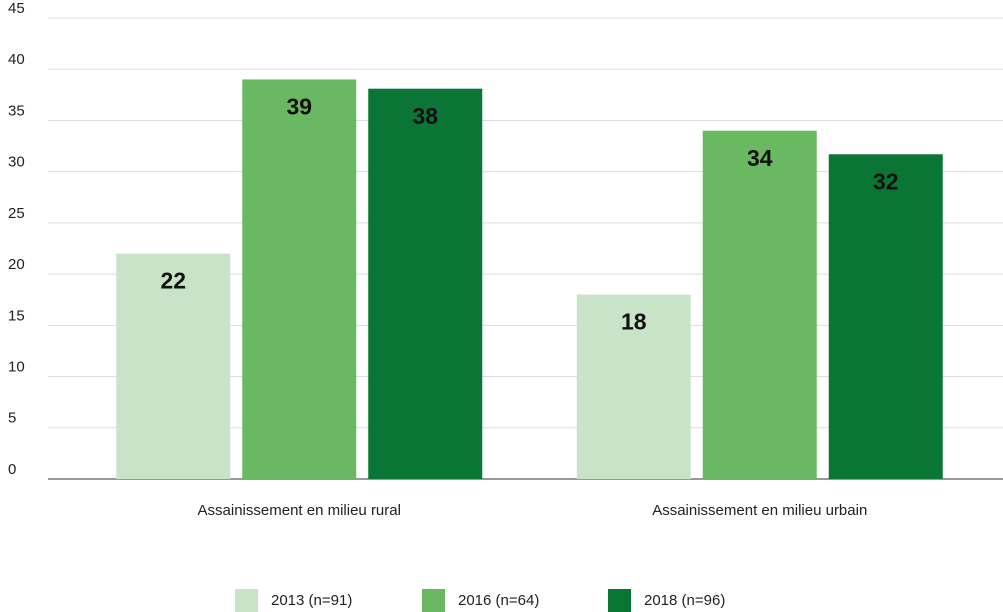 The height and width of the screenshot is (612, 1003). I want to click on y-tick-label: 10, so click(16, 367).